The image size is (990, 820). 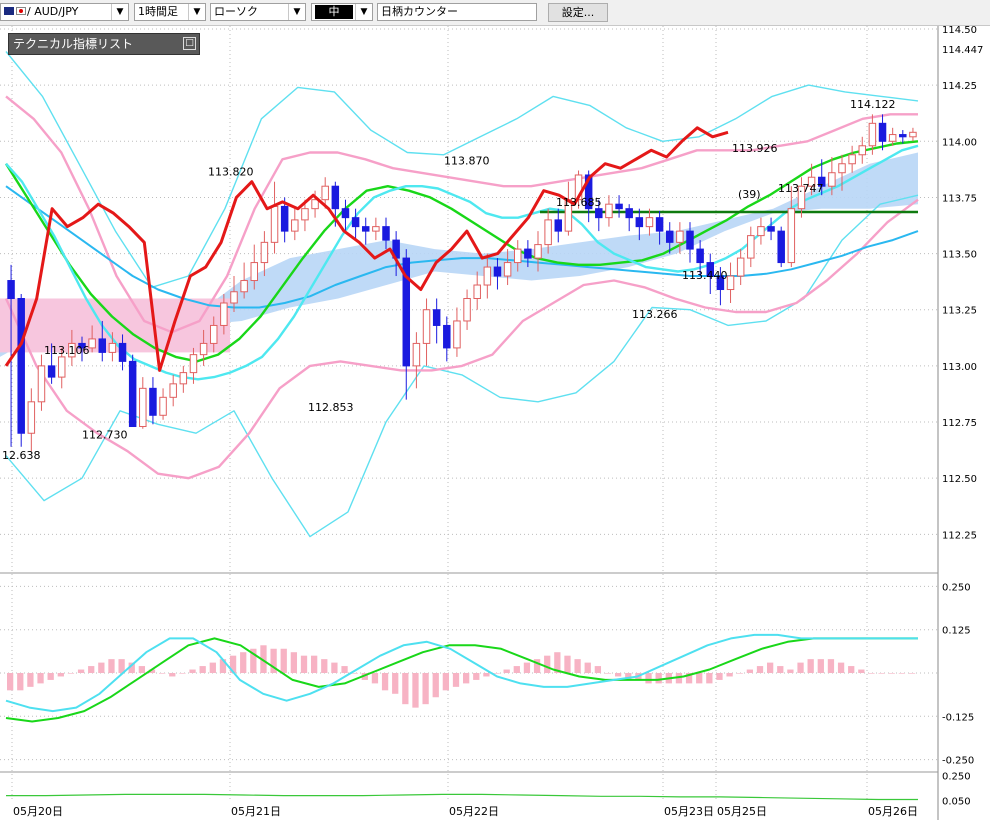 I want to click on minimize-icon: □, so click(x=189, y=43).